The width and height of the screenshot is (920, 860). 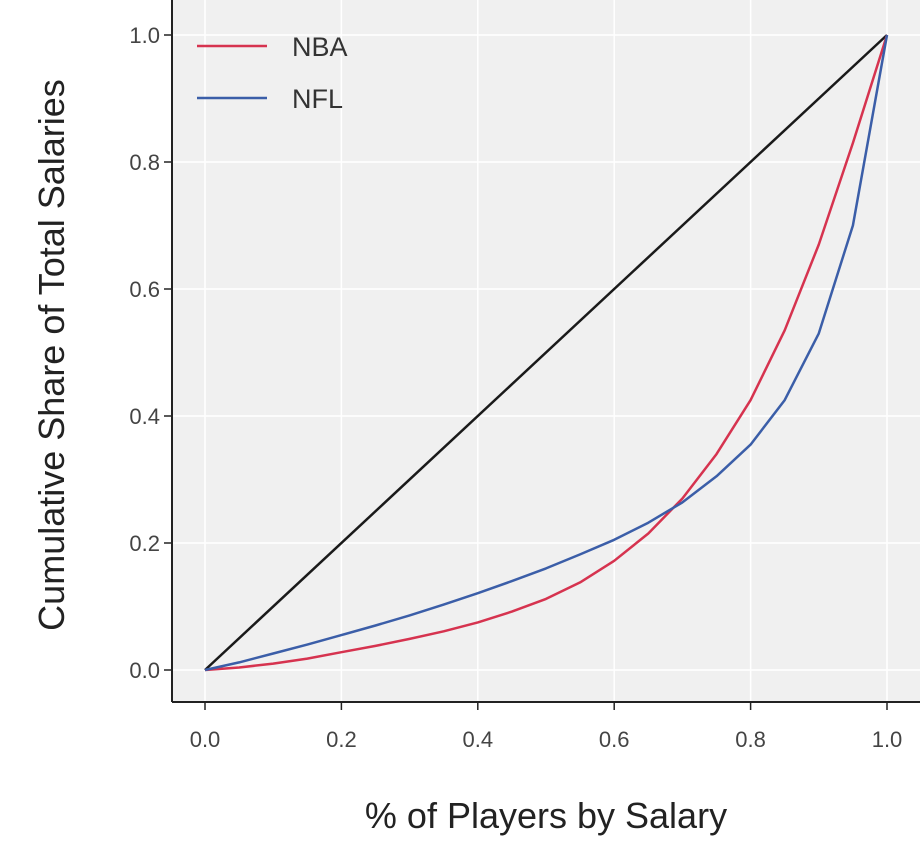 I want to click on legend: NBA NFL, so click(x=272, y=73).